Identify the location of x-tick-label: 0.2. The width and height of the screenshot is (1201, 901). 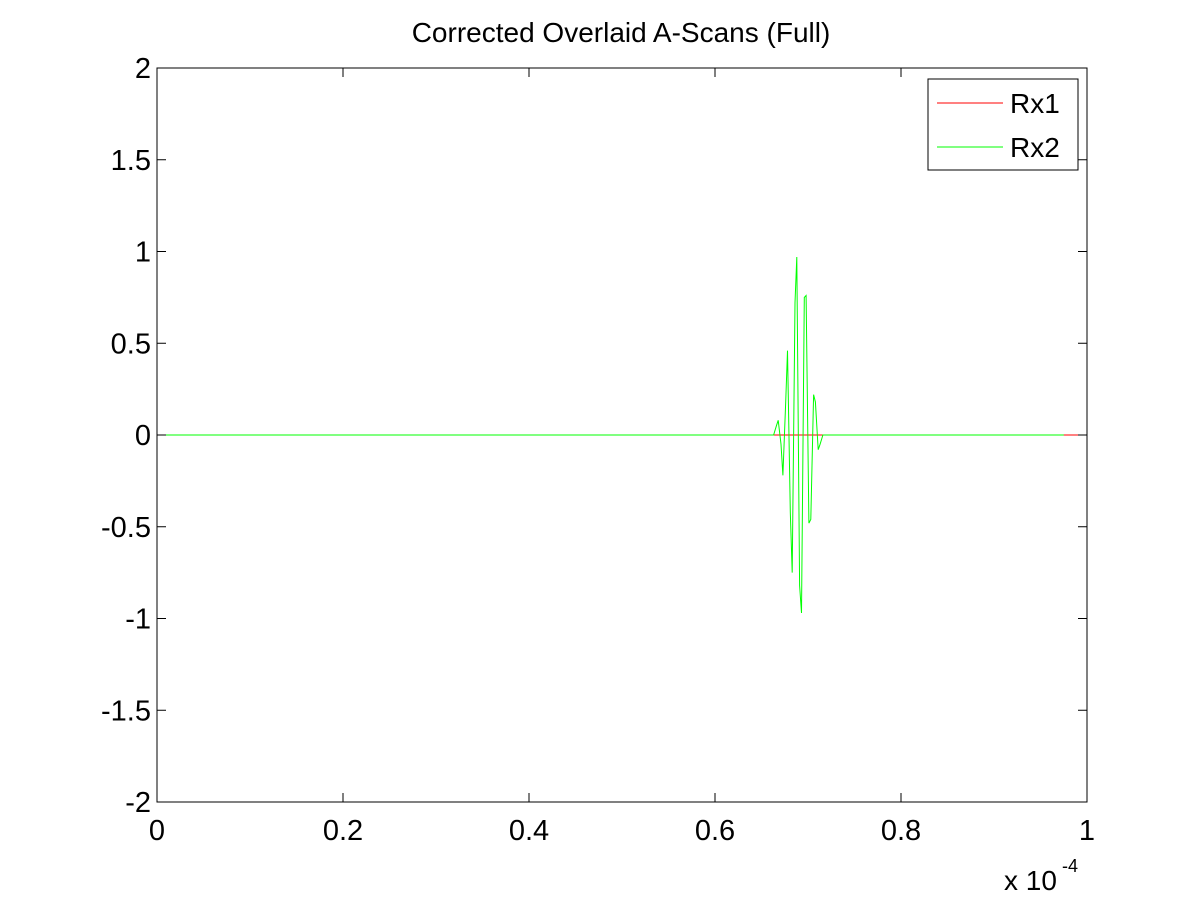
(343, 831).